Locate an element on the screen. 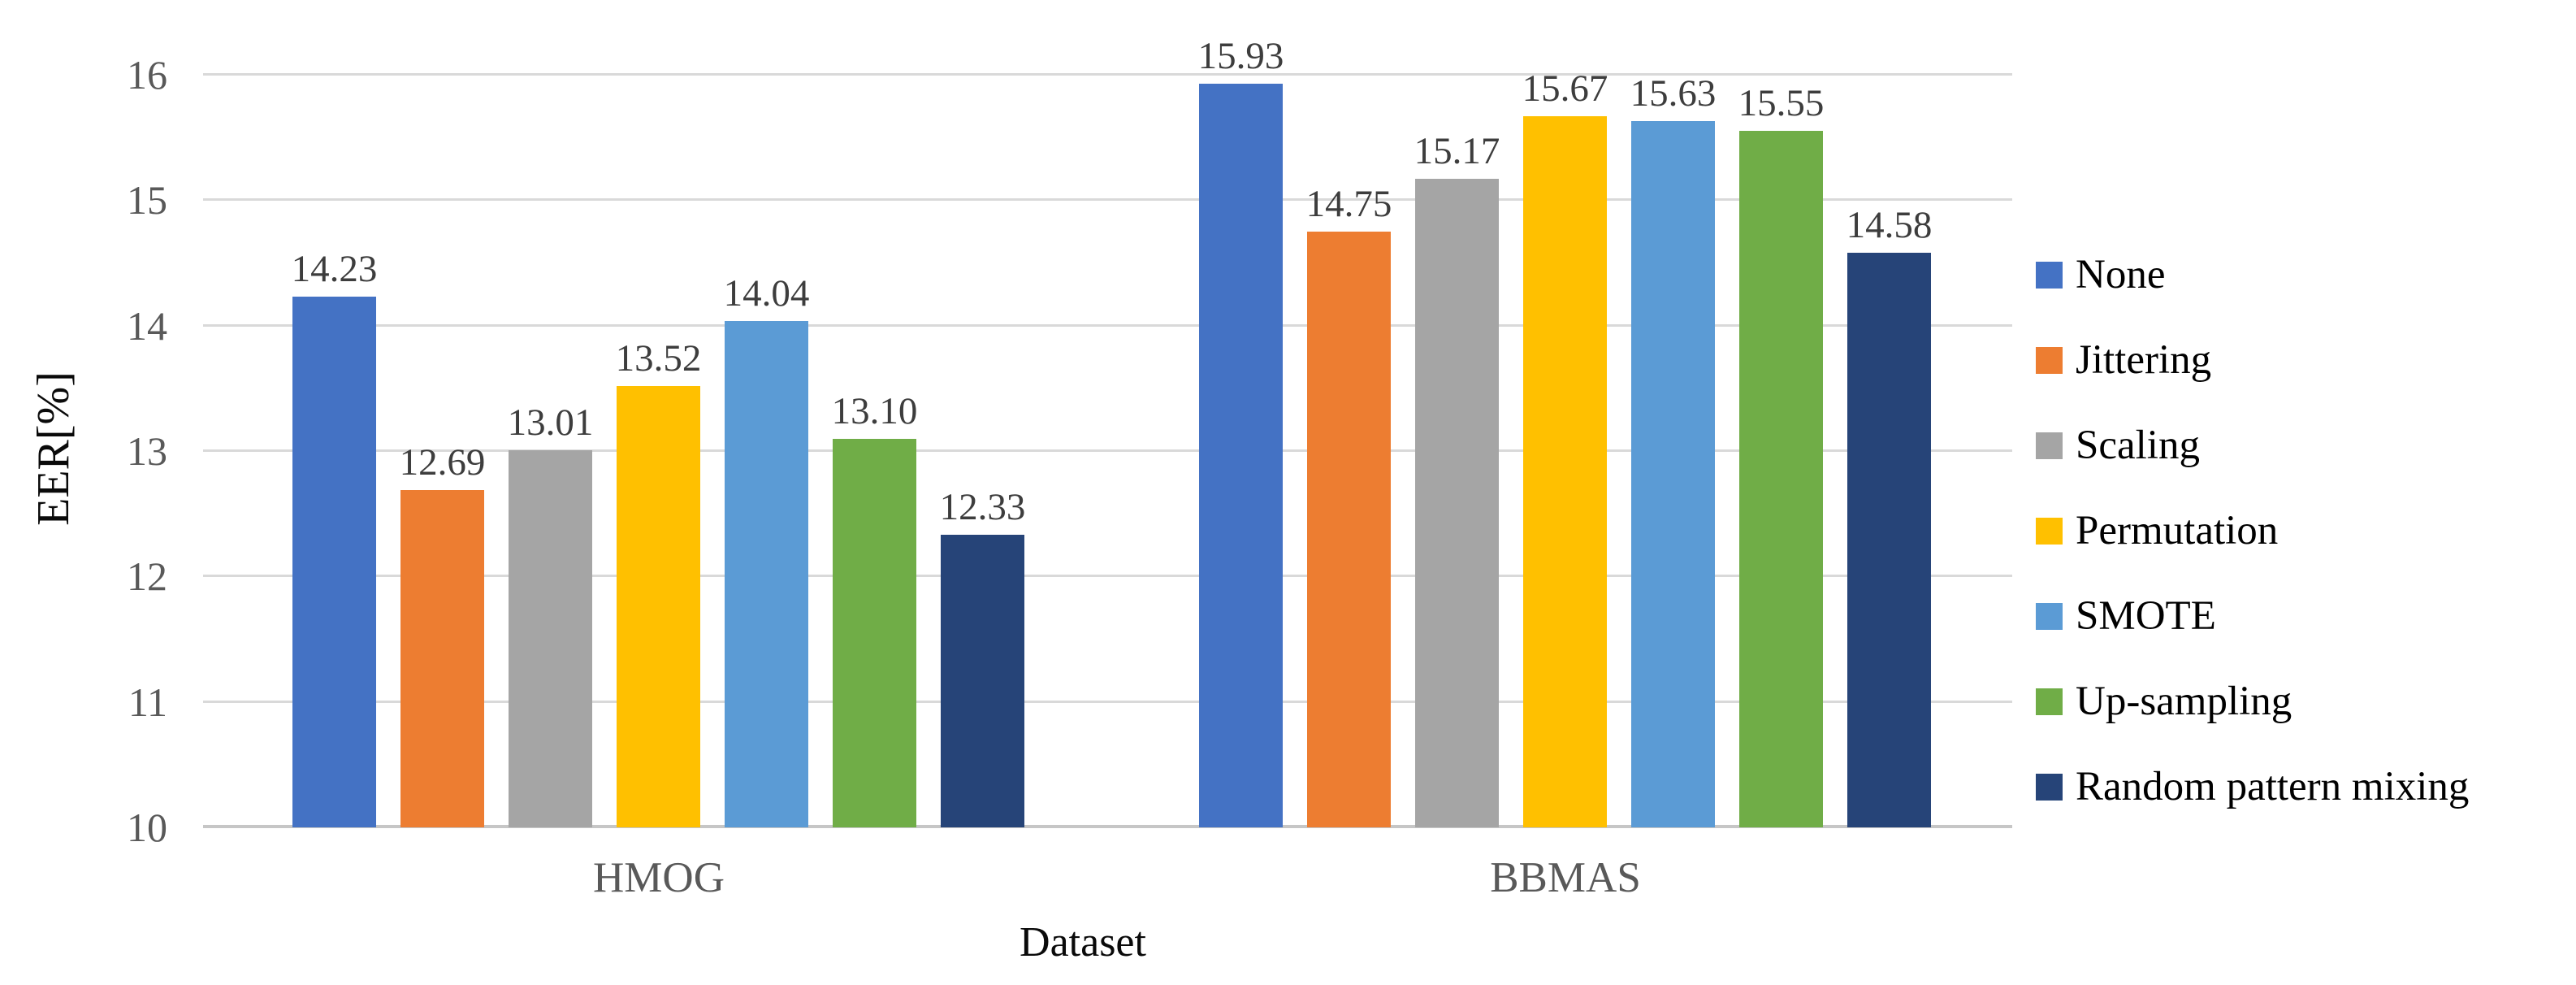  bar-hmog-scaling: 13.01 is located at coordinates (550, 614).